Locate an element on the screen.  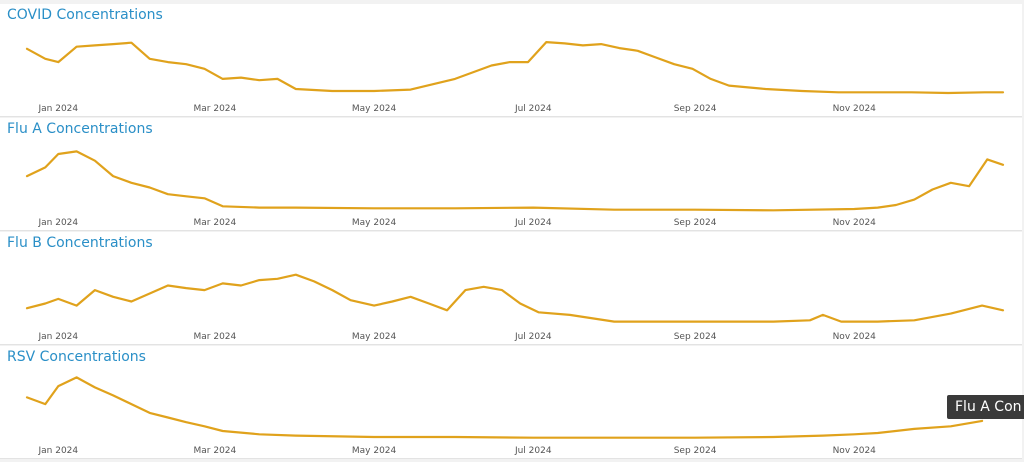
chart-title: RSV Concentrations is located at coordinates (76, 357).